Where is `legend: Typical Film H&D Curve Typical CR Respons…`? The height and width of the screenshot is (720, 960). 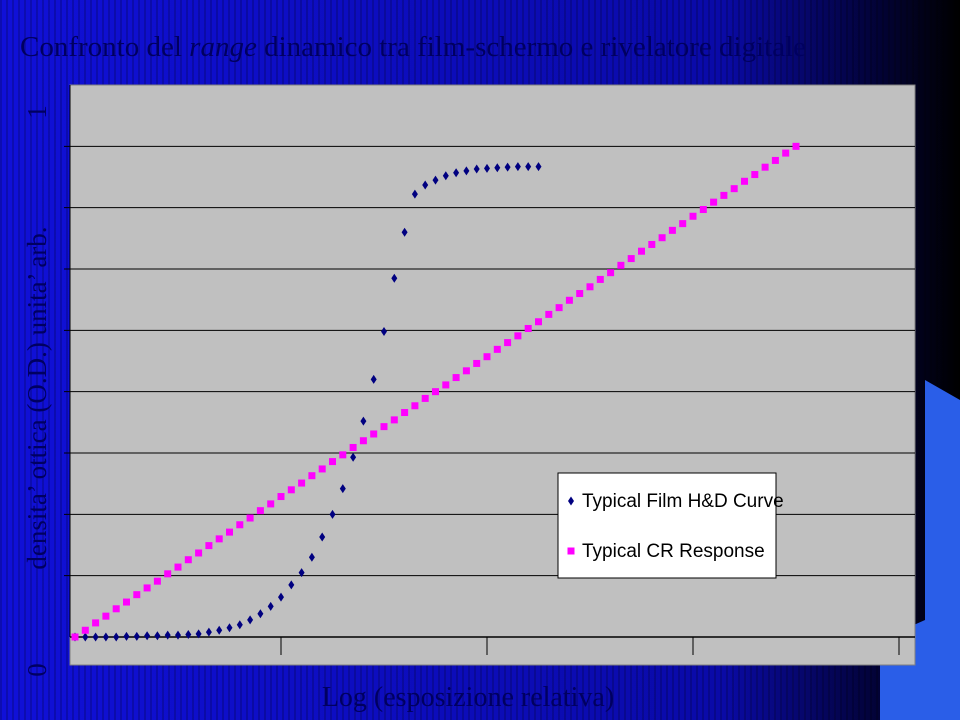
legend: Typical Film H&D Curve Typical CR Respons… is located at coordinates (670, 525).